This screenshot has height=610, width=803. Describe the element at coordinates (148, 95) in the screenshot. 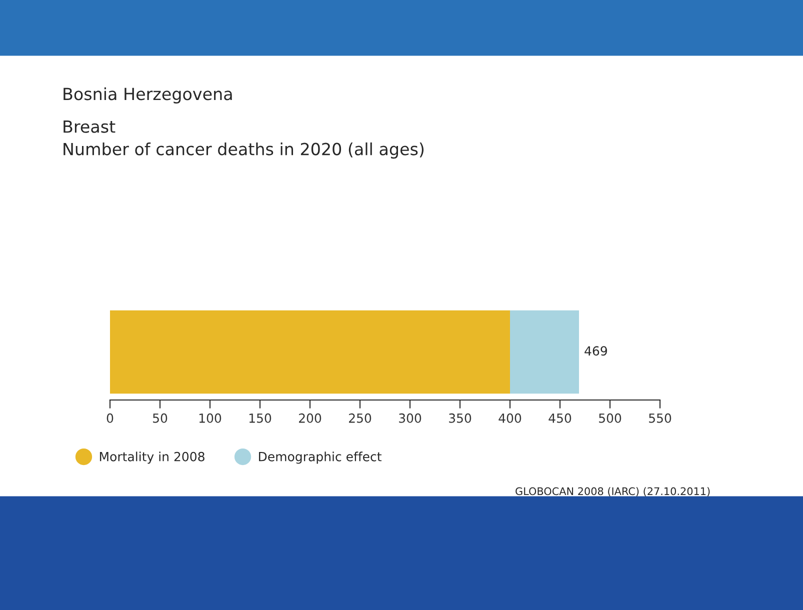

I see `chart-title: Bosnia Herzegovena` at that location.